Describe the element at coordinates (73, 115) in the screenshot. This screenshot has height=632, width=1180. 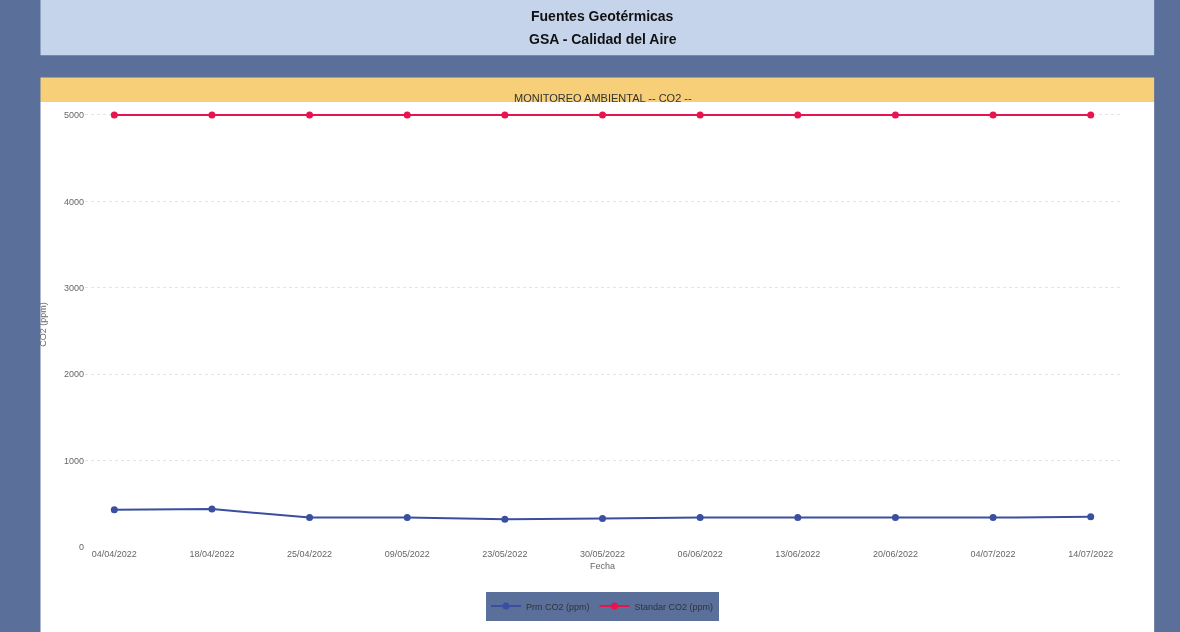
I see `y-tick-label: 5000` at that location.